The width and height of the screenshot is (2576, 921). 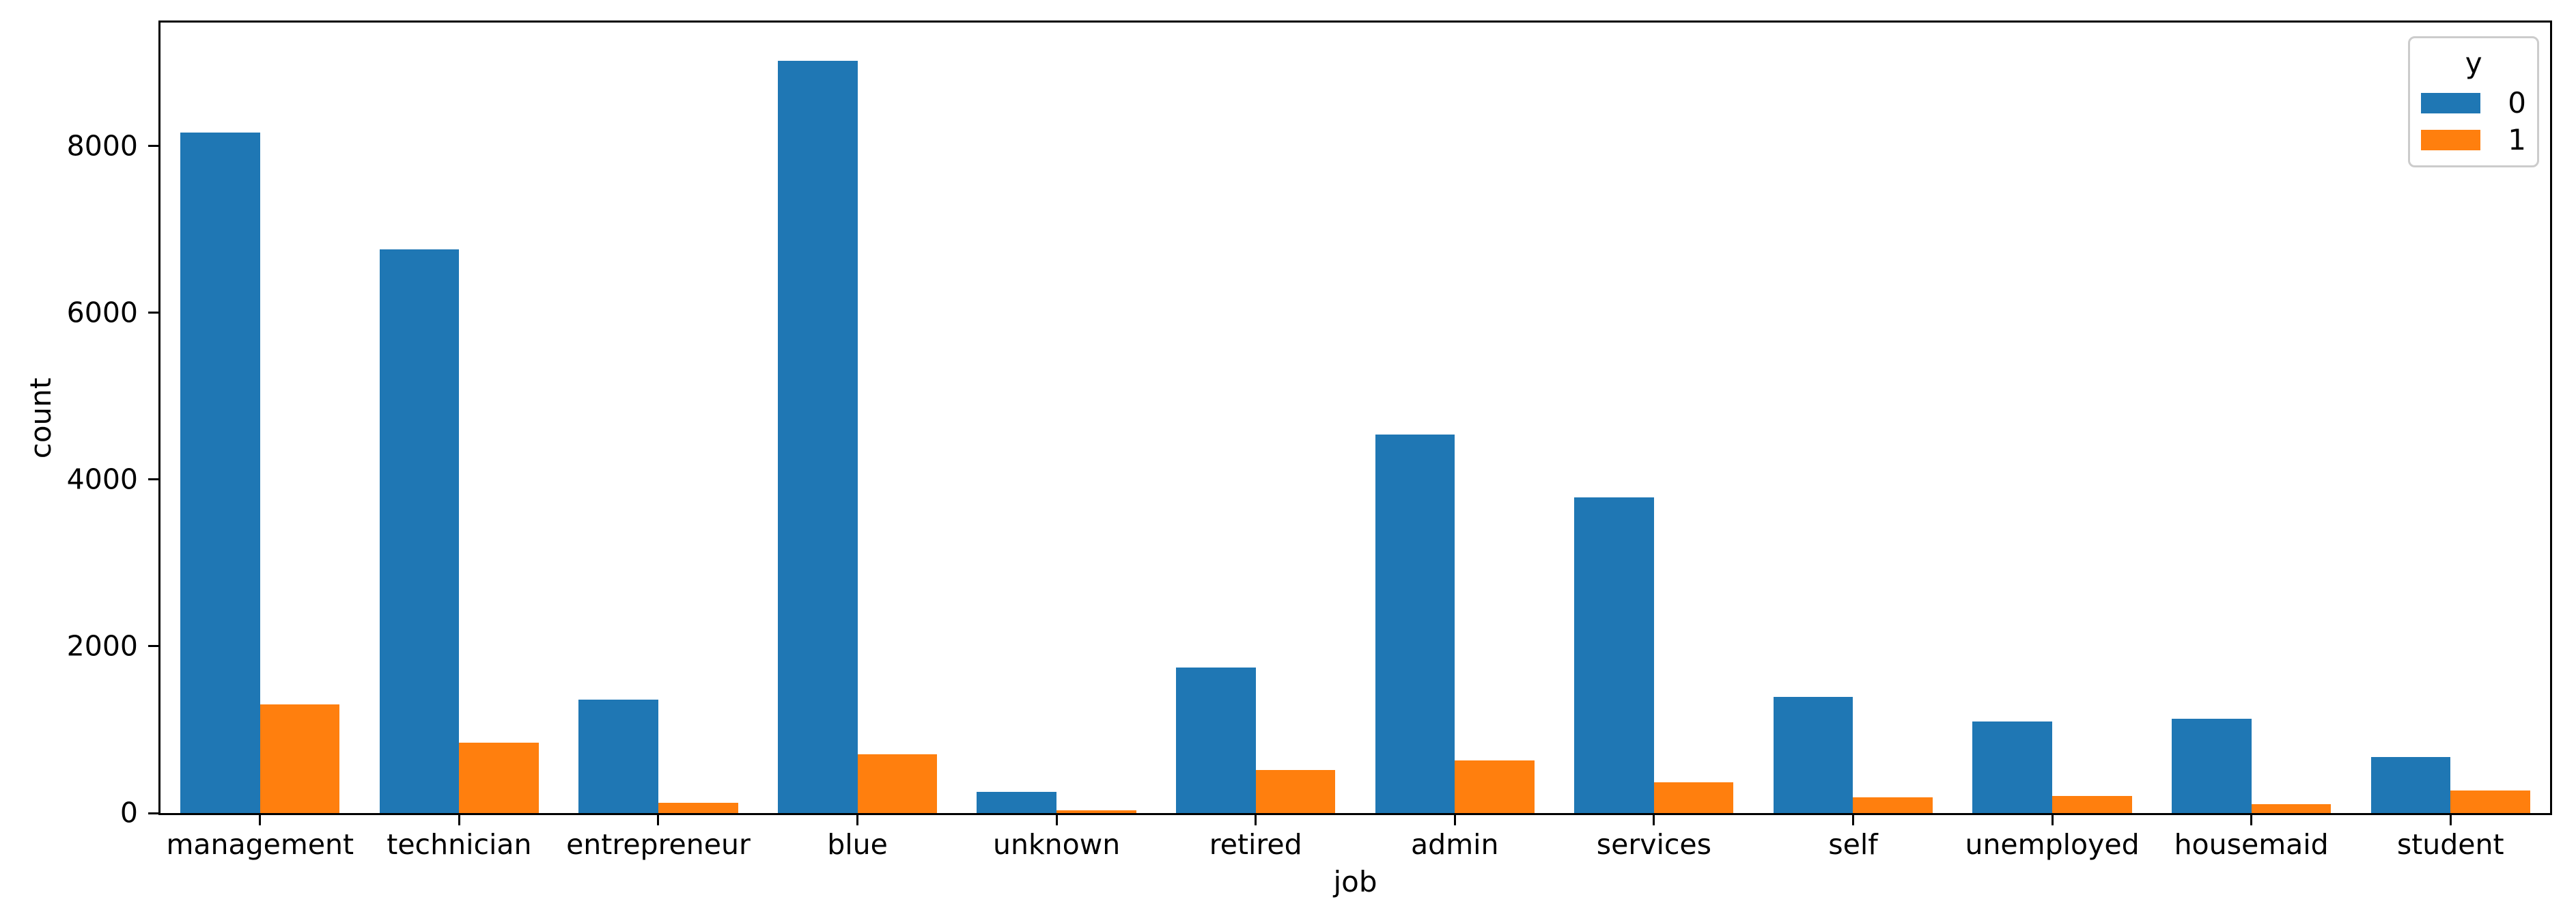 What do you see at coordinates (1853, 844) in the screenshot?
I see `x-tick-label-self: self` at bounding box center [1853, 844].